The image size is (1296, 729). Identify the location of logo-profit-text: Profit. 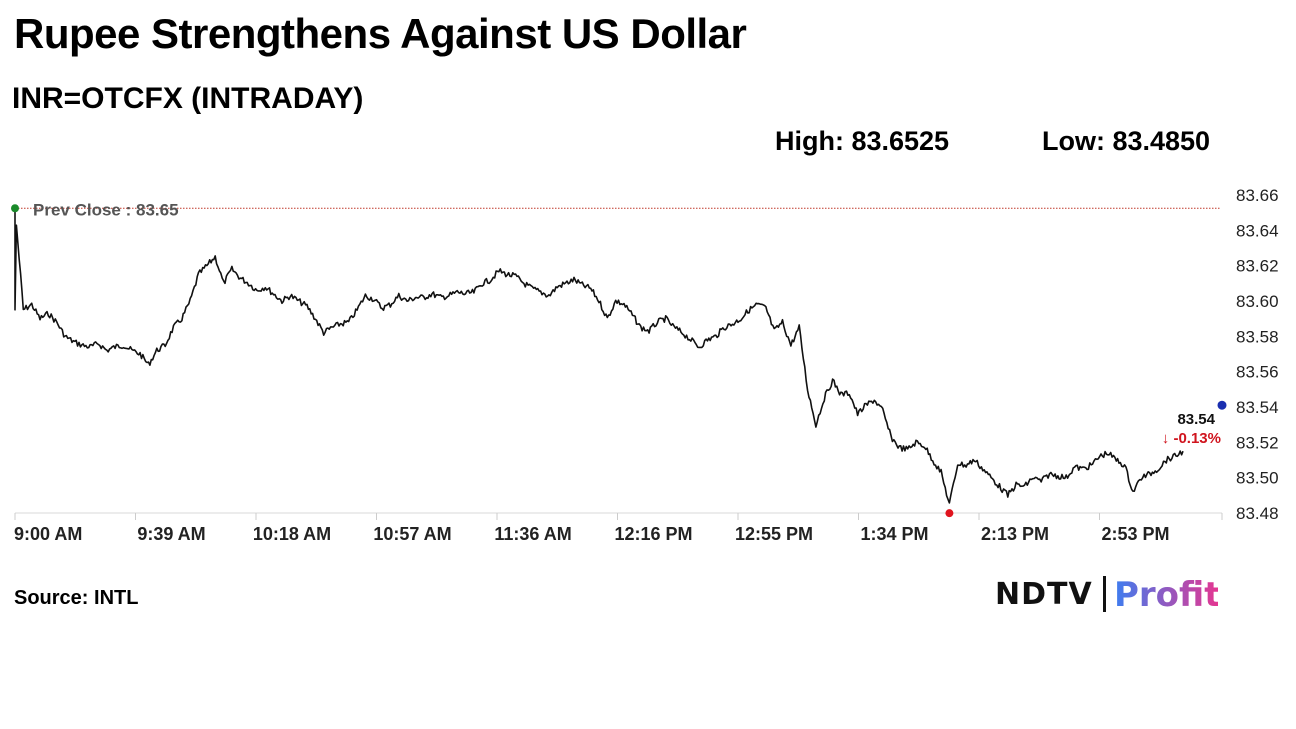
(1166, 595).